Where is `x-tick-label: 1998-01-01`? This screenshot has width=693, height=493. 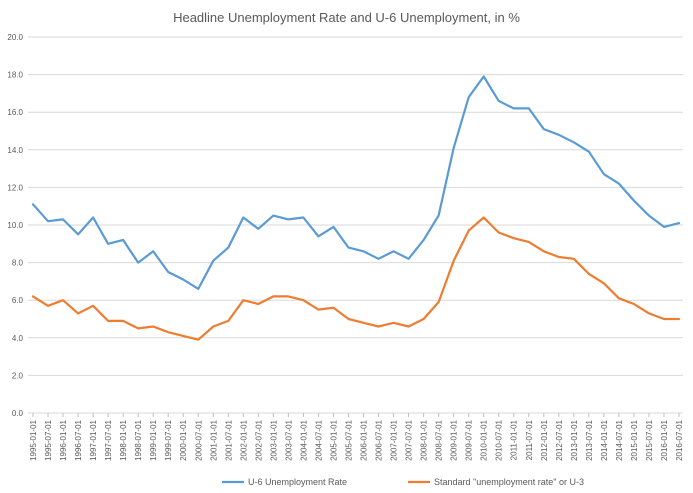
x-tick-label: 1998-01-01 is located at coordinates (123, 439).